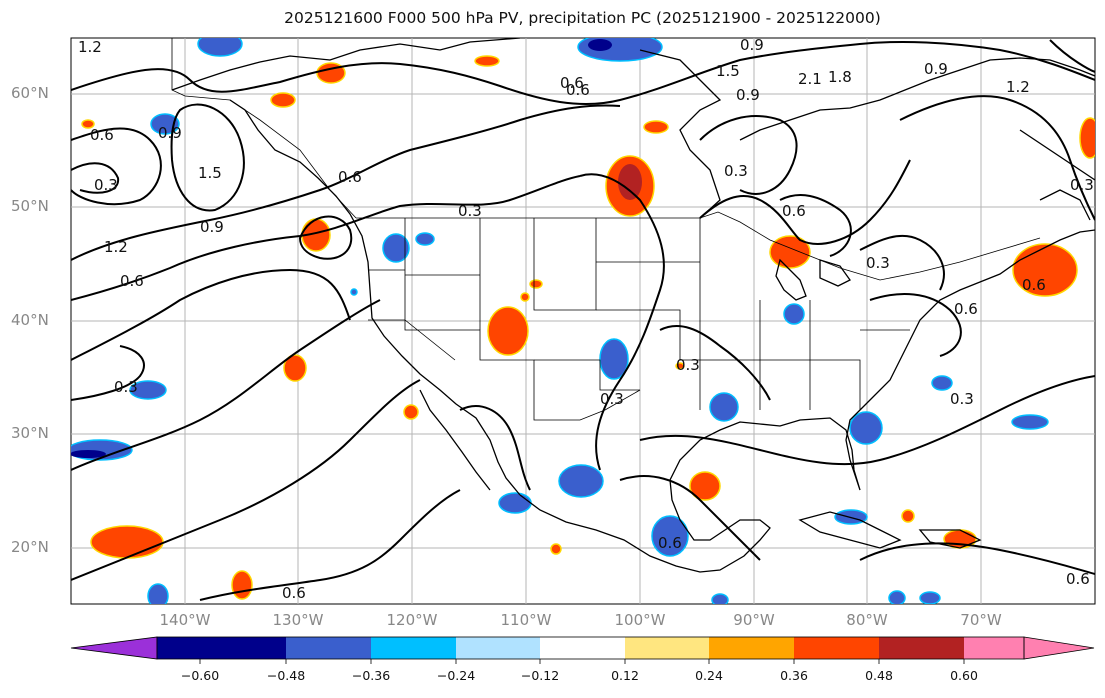 This screenshot has height=698, width=1105. What do you see at coordinates (526, 620) in the screenshot?
I see `lon-label: 110°W` at bounding box center [526, 620].